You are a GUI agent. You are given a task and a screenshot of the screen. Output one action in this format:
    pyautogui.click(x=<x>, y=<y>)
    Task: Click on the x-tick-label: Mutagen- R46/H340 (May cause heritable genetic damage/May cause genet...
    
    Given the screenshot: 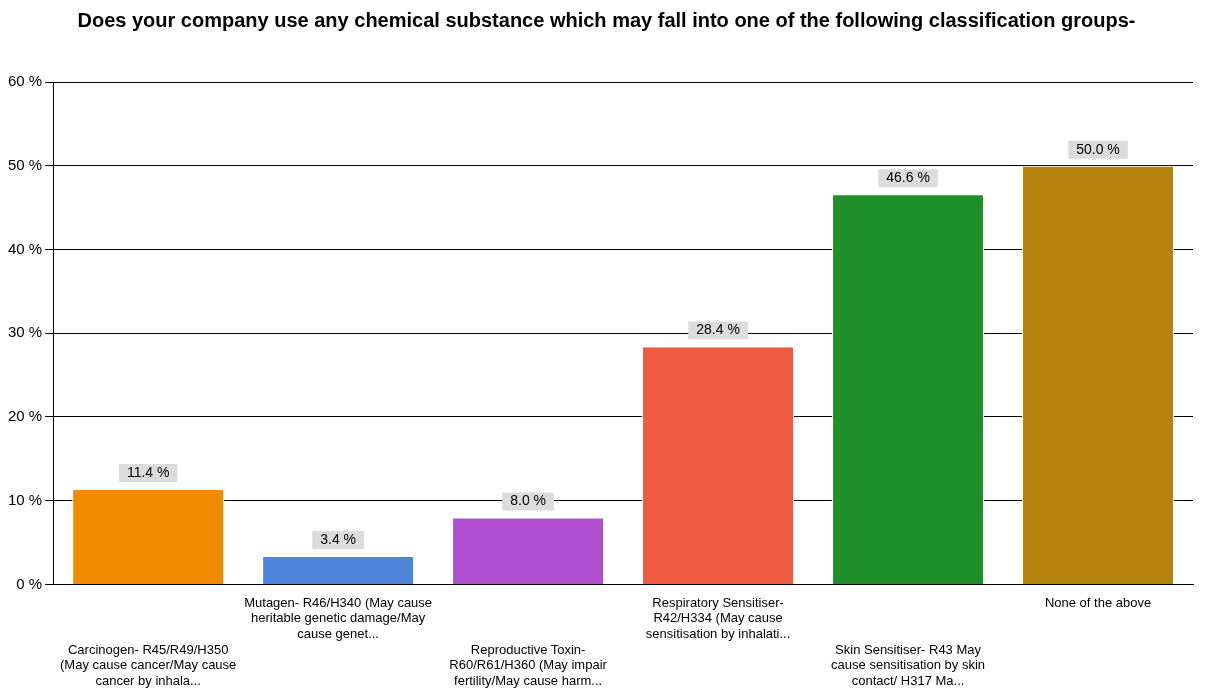 What is the action you would take?
    pyautogui.click(x=338, y=617)
    